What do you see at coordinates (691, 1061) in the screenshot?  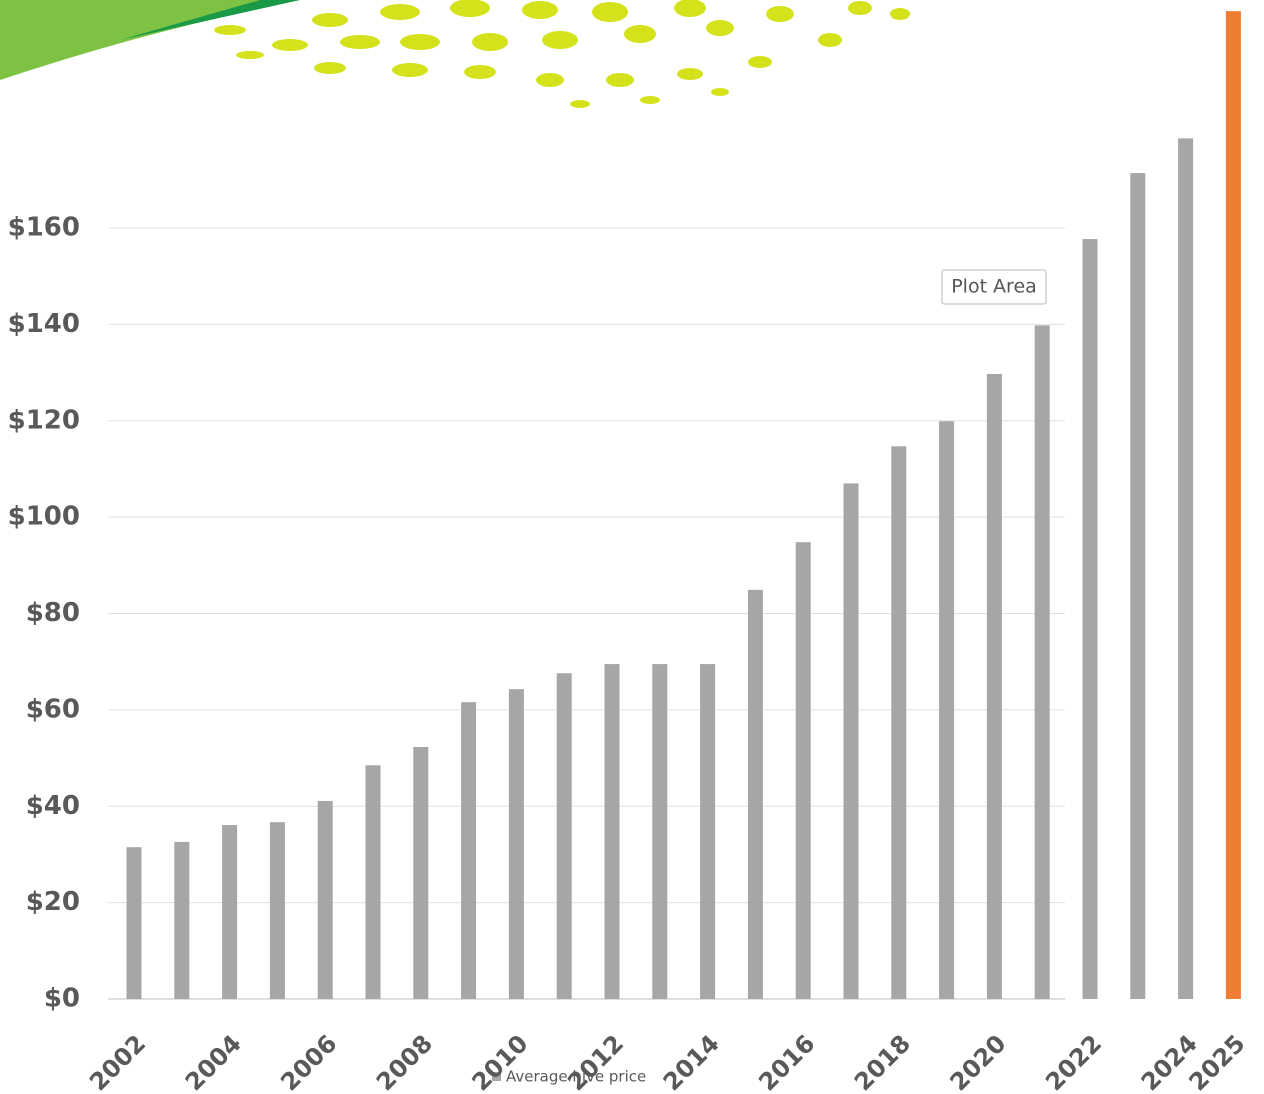 I see `x-tick-label: 2014` at bounding box center [691, 1061].